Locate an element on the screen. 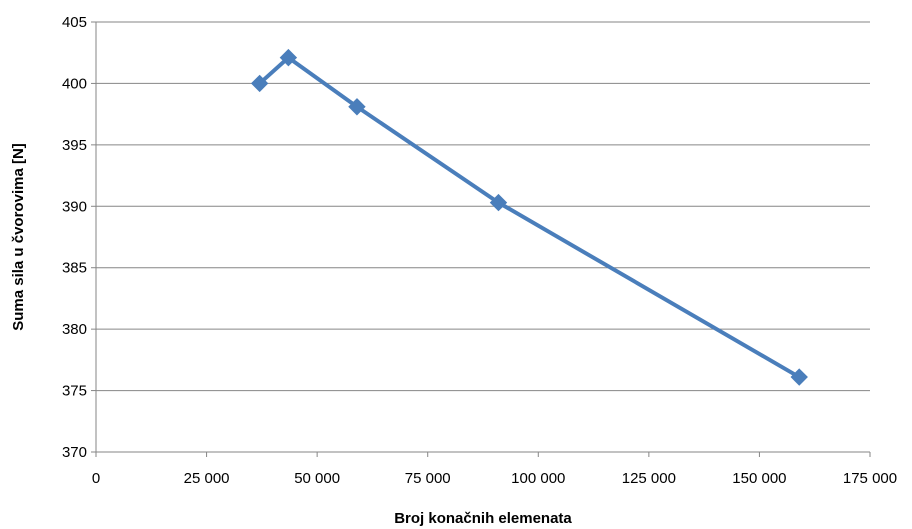 The height and width of the screenshot is (529, 912). x-tick-label: 75 000 is located at coordinates (428, 478).